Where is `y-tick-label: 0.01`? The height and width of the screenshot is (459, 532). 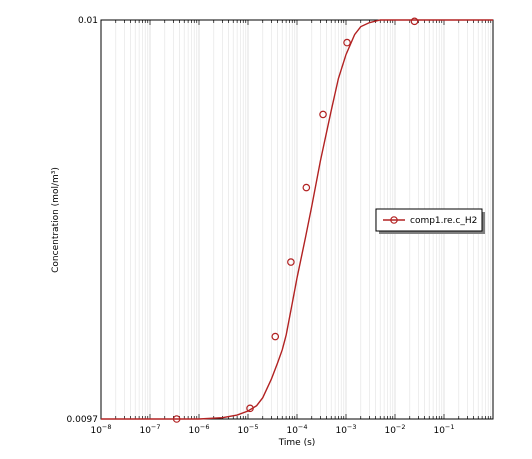 y-tick-label: 0.01 is located at coordinates (88, 21).